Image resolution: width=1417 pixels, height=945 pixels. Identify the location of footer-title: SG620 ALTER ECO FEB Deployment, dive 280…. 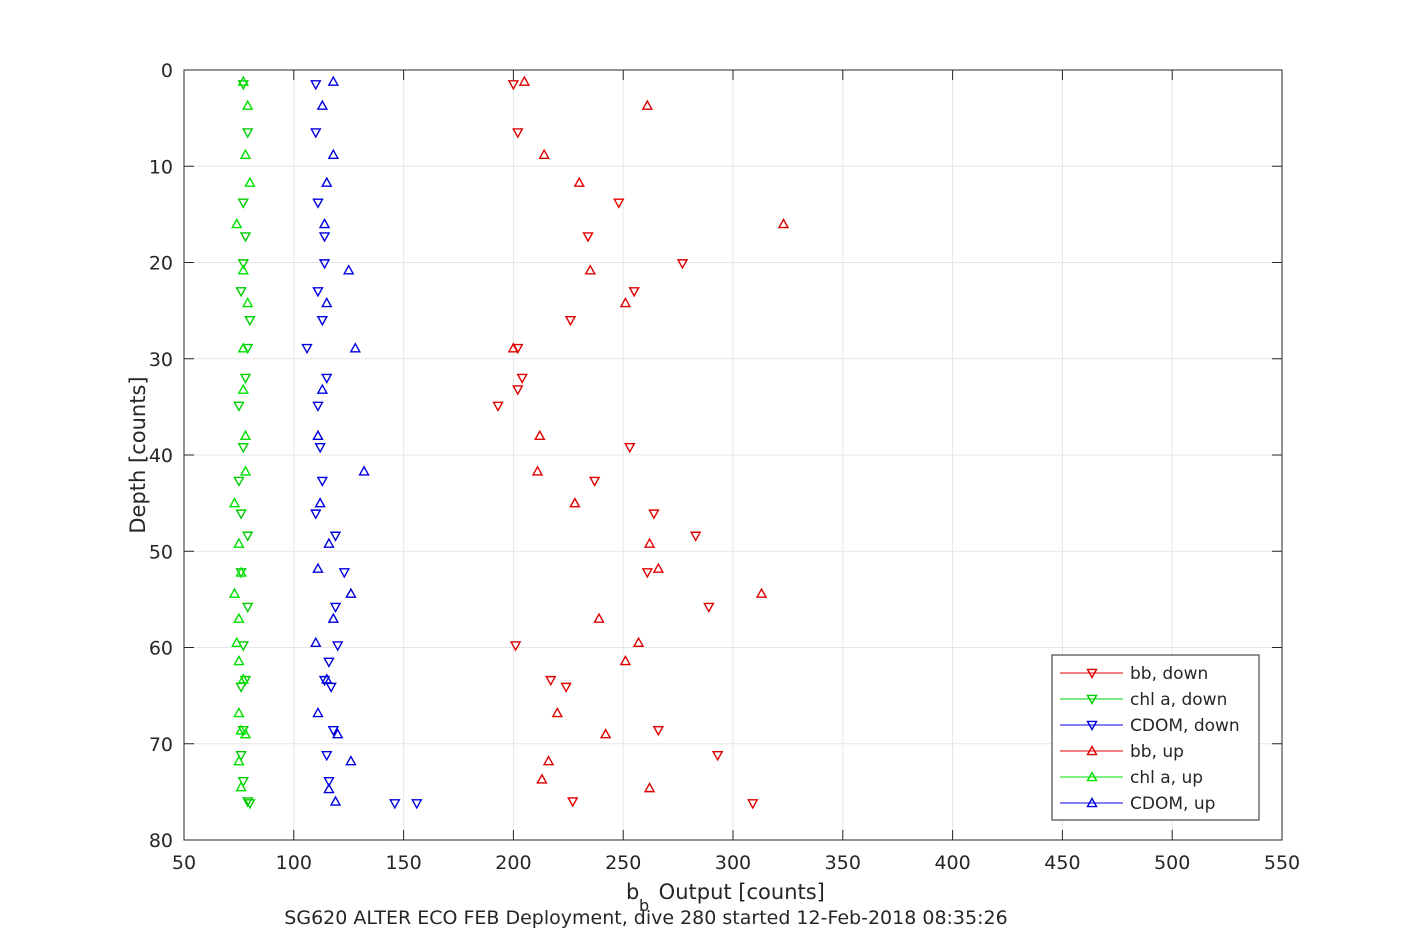
(645, 918).